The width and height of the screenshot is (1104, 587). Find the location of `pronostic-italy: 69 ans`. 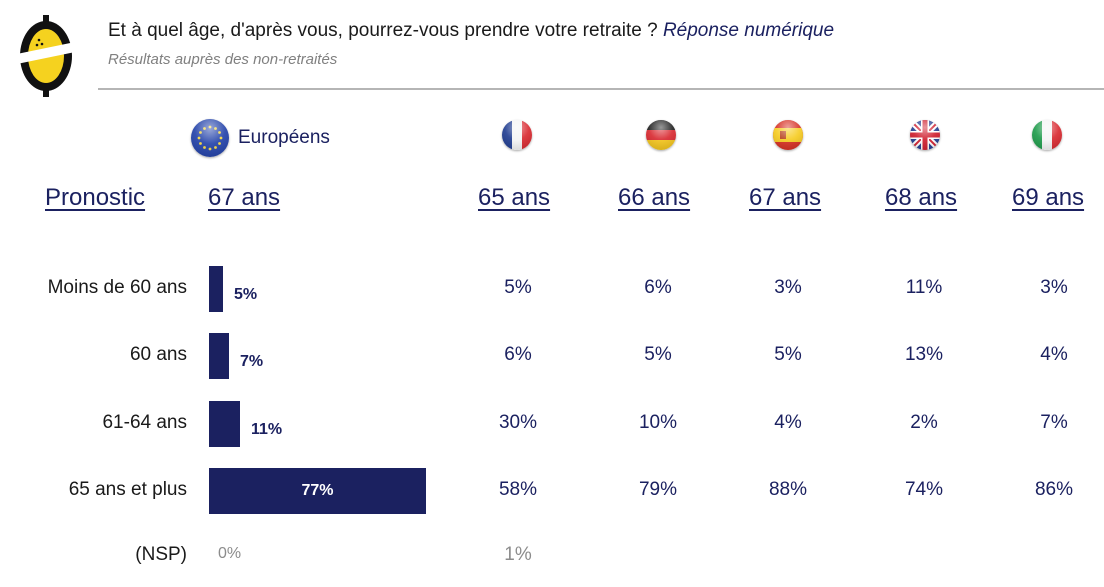

pronostic-italy: 69 ans is located at coordinates (1048, 197).